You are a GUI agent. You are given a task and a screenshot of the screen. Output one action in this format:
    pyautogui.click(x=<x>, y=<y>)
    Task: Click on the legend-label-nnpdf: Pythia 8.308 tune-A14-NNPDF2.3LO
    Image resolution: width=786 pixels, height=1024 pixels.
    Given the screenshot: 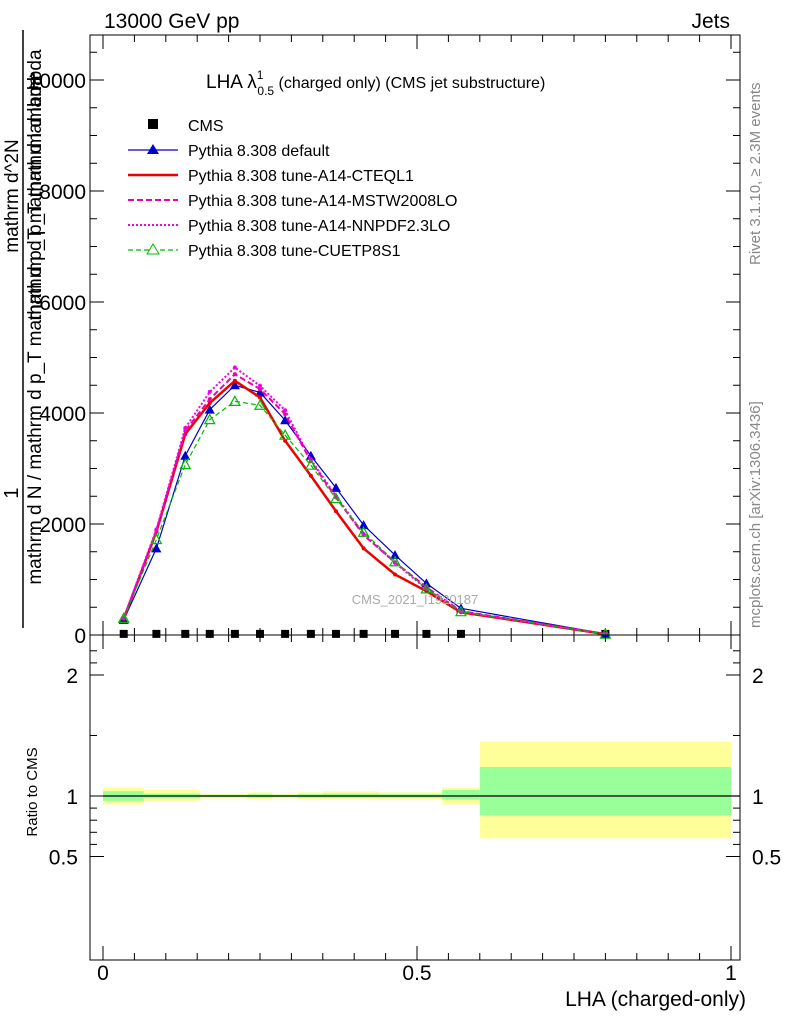 What is the action you would take?
    pyautogui.click(x=319, y=226)
    